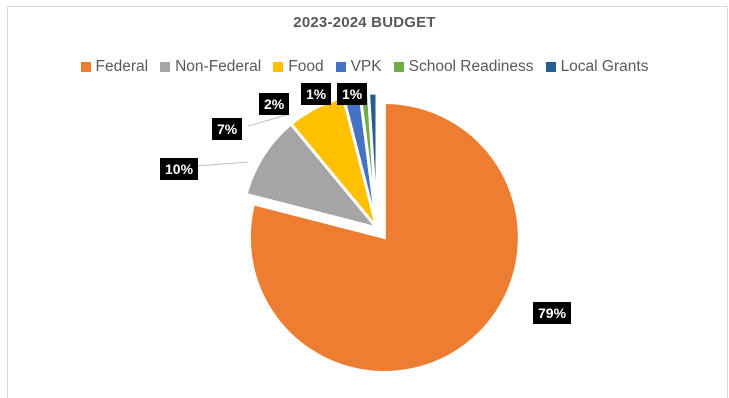 This screenshot has height=398, width=729. I want to click on data-label-school-readiness: 1%, so click(316, 94).